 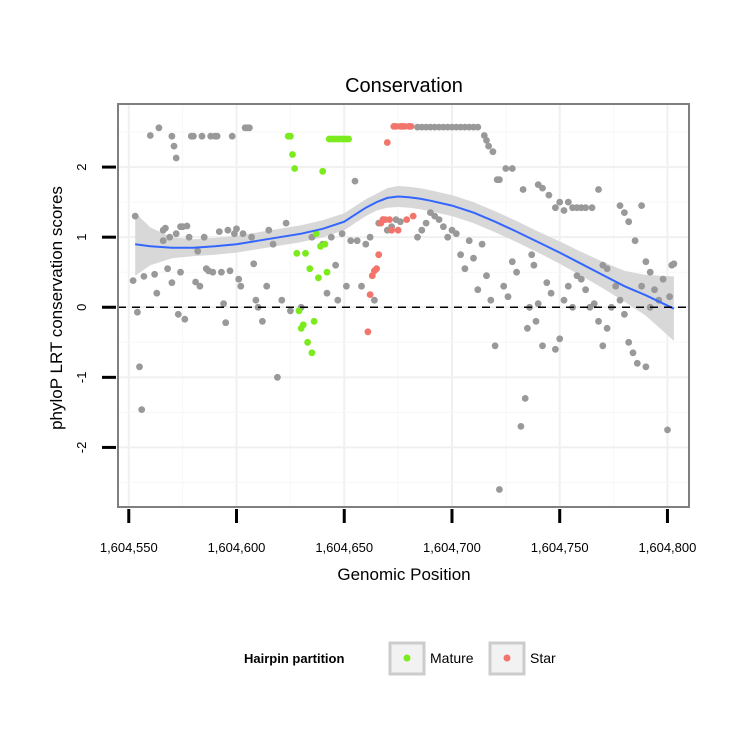 What do you see at coordinates (407, 658) in the screenshot?
I see `legend-key-mature` at bounding box center [407, 658].